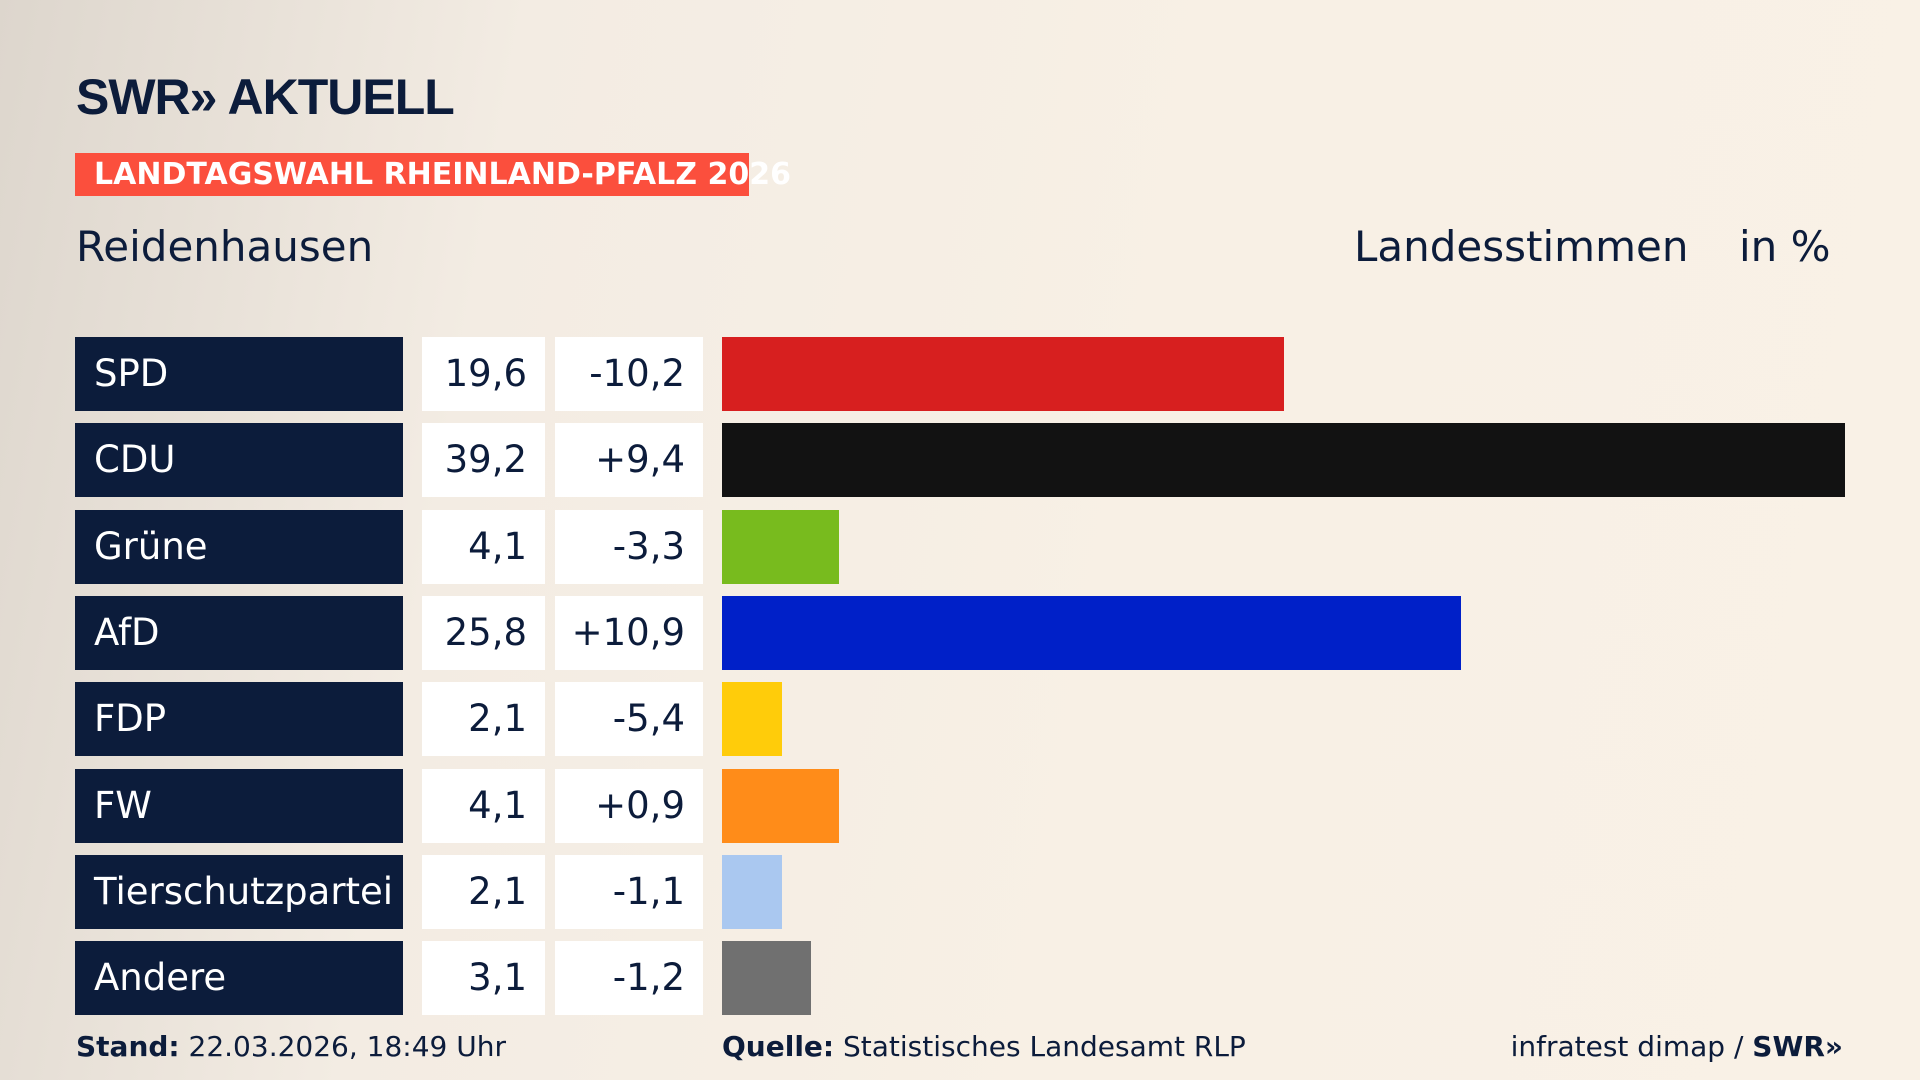  I want to click on party-label: AfD, so click(239, 632).